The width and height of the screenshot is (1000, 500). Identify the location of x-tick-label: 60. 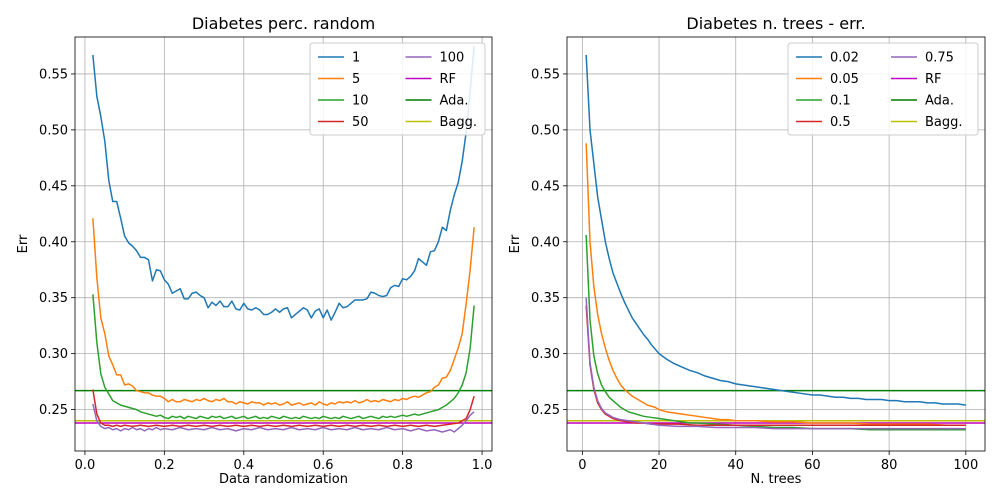
(812, 465).